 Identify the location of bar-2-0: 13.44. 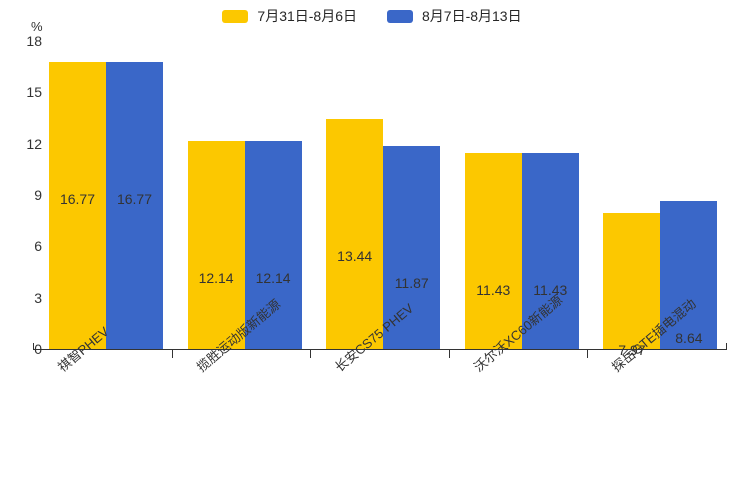
(355, 234).